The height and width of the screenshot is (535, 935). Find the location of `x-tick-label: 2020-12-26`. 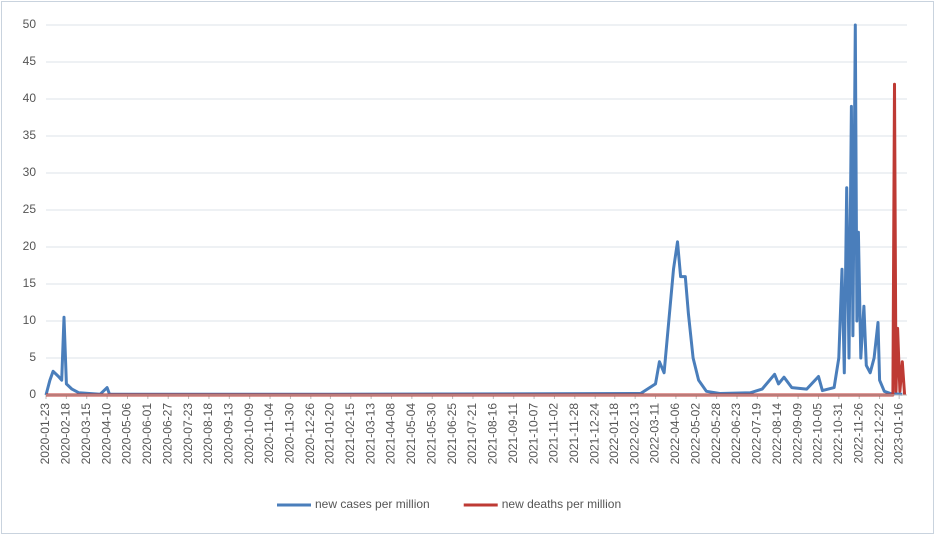

x-tick-label: 2020-12-26 is located at coordinates (310, 434).